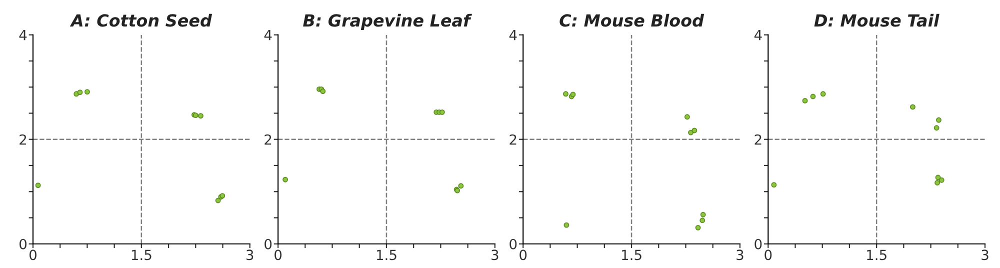 The height and width of the screenshot is (268, 1000). Describe the element at coordinates (141, 20) in the screenshot. I see `chart-title: A: Cotton Seed` at that location.